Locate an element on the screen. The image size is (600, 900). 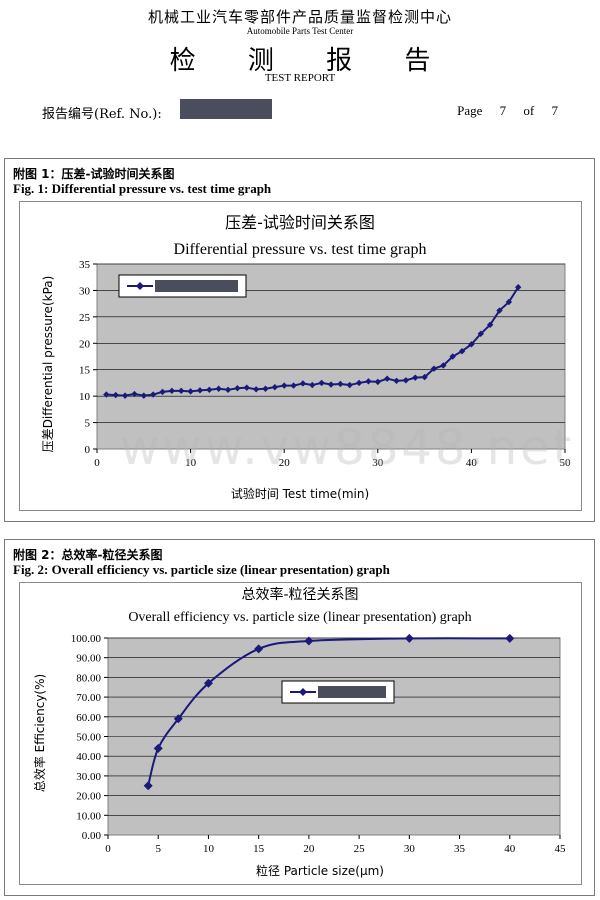
chart-1-legend-label-redacted is located at coordinates (196, 286).